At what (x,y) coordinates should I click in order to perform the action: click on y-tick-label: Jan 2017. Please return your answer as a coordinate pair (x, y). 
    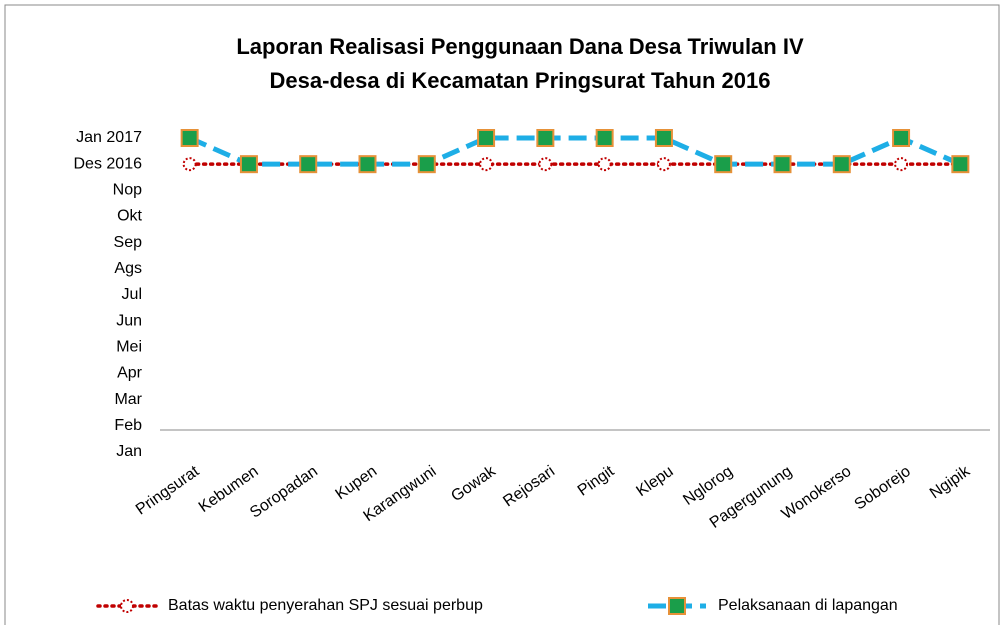
    Looking at the image, I should click on (109, 137).